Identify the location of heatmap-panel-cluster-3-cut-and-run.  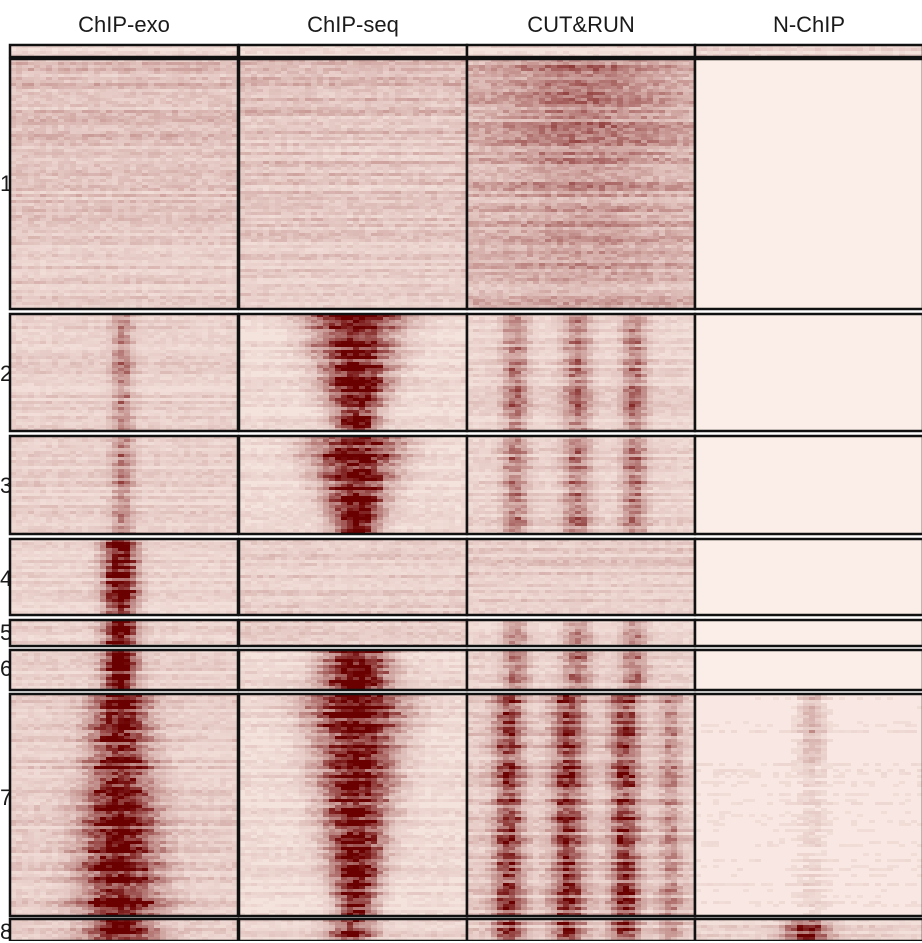
(581, 485).